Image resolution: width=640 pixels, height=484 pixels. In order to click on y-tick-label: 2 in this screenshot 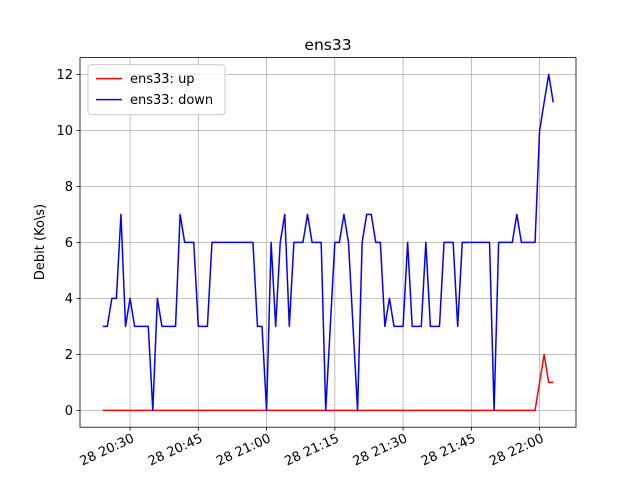, I will do `click(69, 355)`.